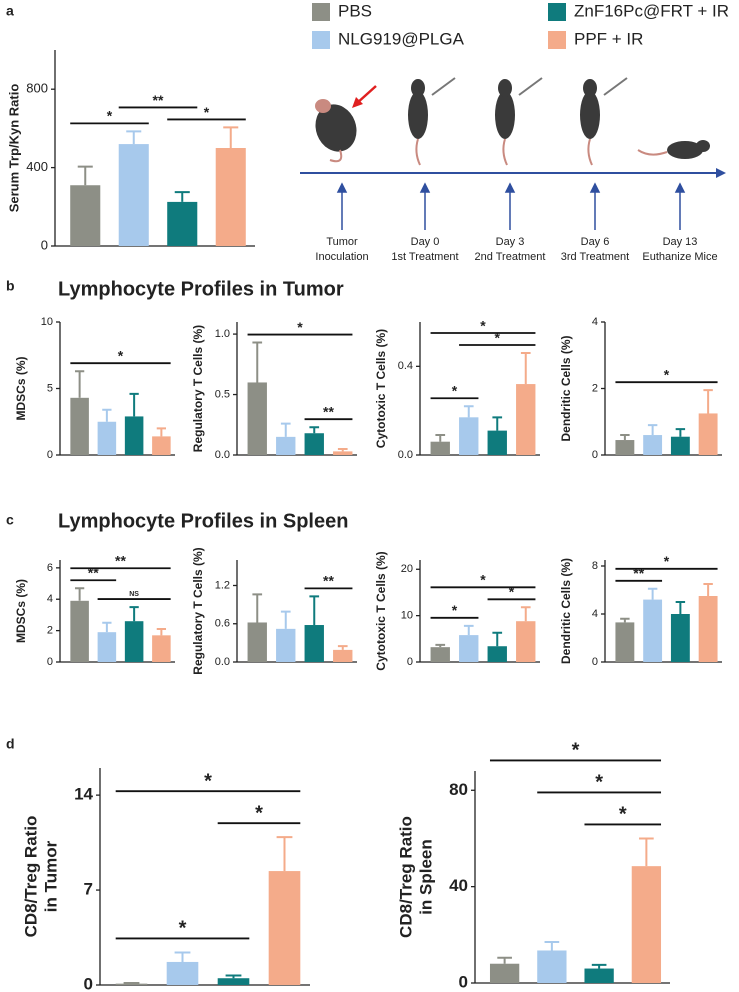 This screenshot has width=739, height=992. Describe the element at coordinates (203, 521) in the screenshot. I see `section-title: Lymphocyte Profiles in Spleen` at that location.